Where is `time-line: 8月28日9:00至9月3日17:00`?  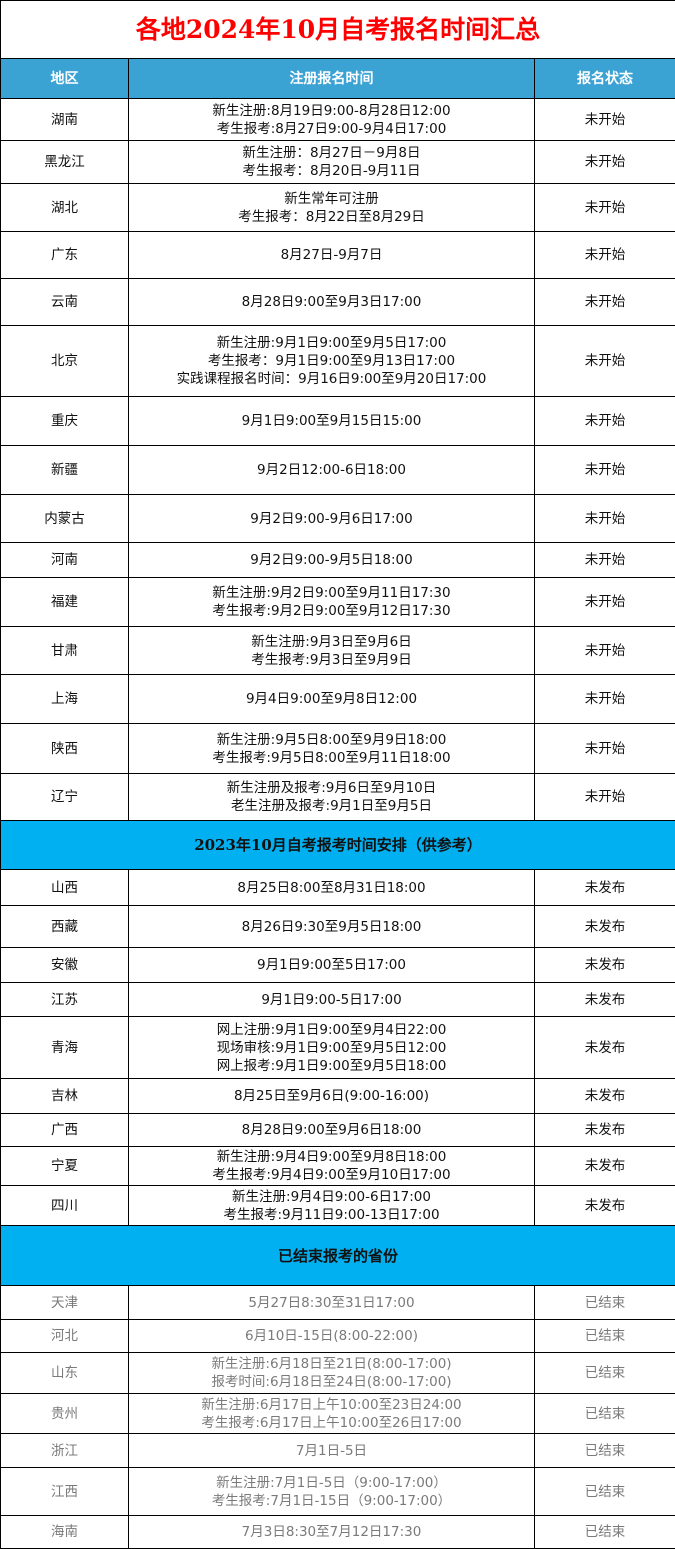
time-line: 8月28日9:00至9月3日17:00 is located at coordinates (331, 302).